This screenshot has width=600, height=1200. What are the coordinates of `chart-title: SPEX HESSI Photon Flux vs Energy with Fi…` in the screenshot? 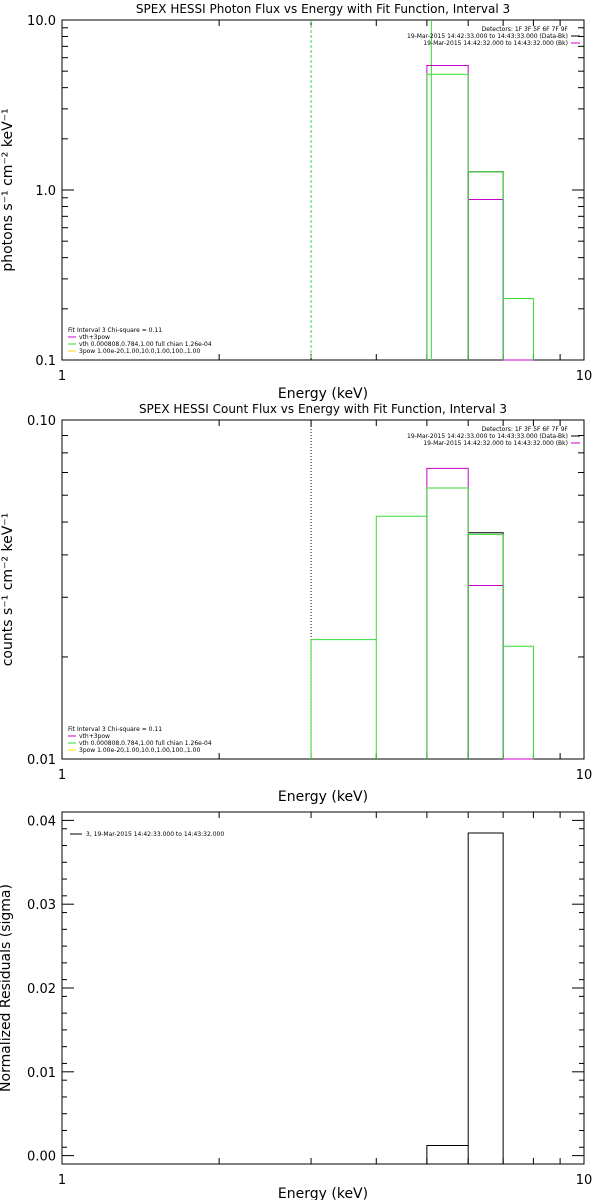 It's located at (323, 9).